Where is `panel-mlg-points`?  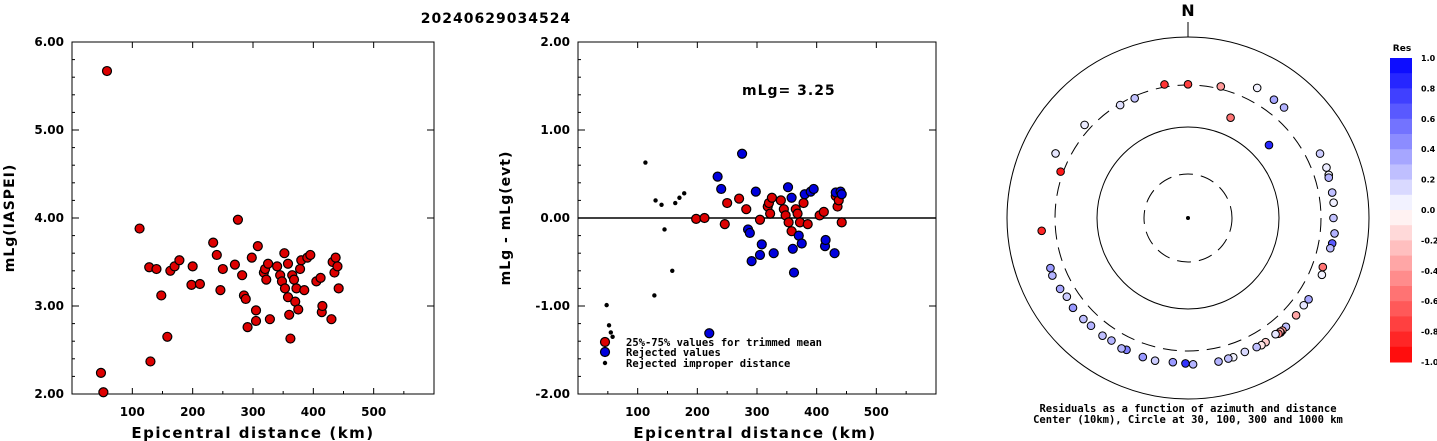 panel-mlg-points is located at coordinates (219, 231).